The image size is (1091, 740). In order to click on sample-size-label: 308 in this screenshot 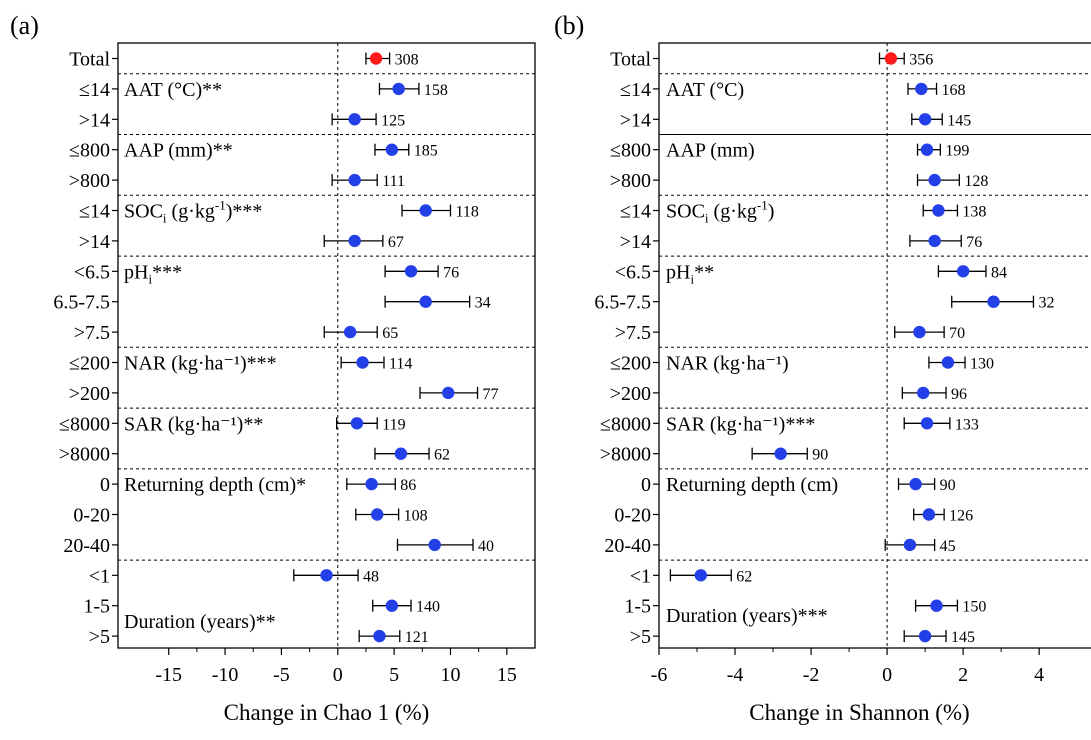, I will do `click(407, 60)`.